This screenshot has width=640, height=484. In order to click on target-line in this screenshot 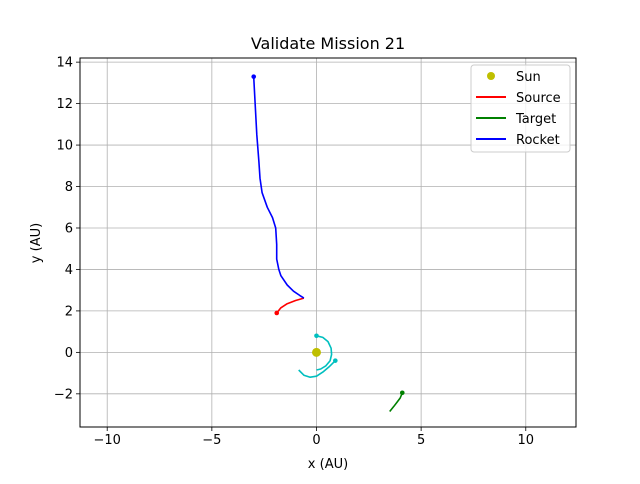, I will do `click(396, 402)`.